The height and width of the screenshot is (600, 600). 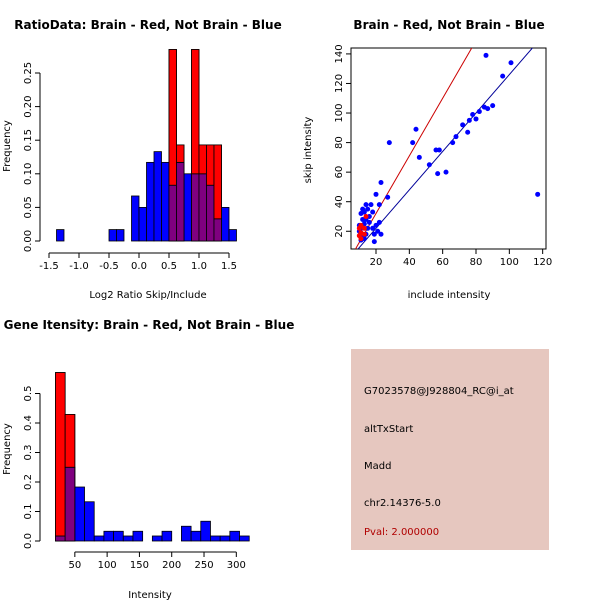 I want to click on gene-name: Madd, so click(x=378, y=466).